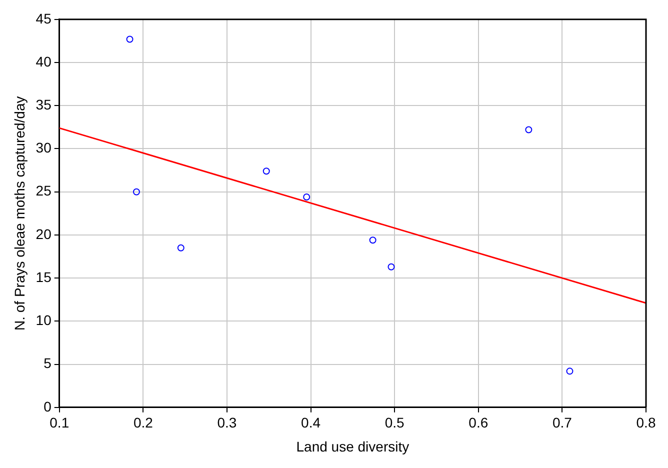 This screenshot has height=468, width=668. Describe the element at coordinates (562, 422) in the screenshot. I see `x-tick-label: 0.7` at that location.